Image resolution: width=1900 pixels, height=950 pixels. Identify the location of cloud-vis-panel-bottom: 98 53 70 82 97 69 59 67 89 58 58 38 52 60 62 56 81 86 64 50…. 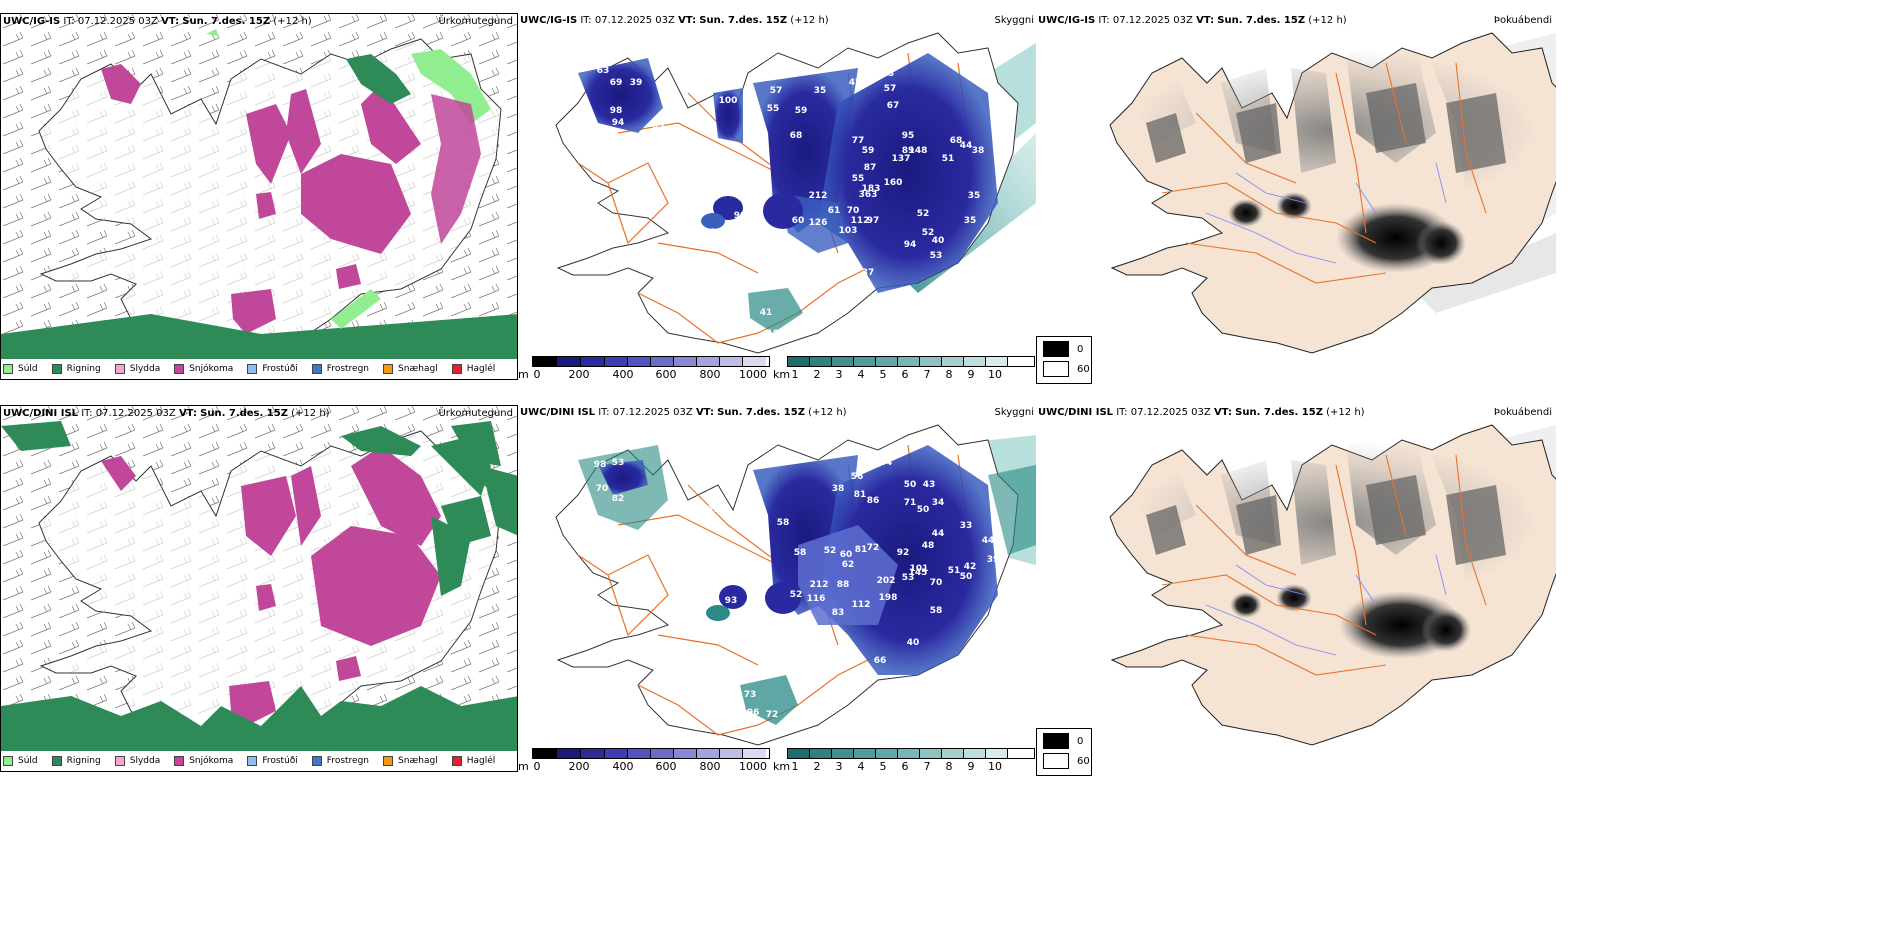
(777, 588).